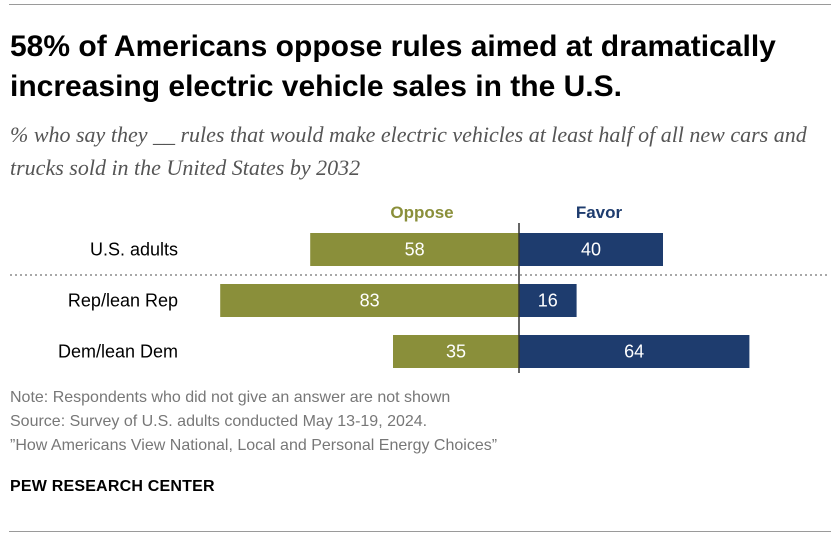 This screenshot has width=840, height=538. Describe the element at coordinates (420, 531) in the screenshot. I see `bottom-rule` at that location.